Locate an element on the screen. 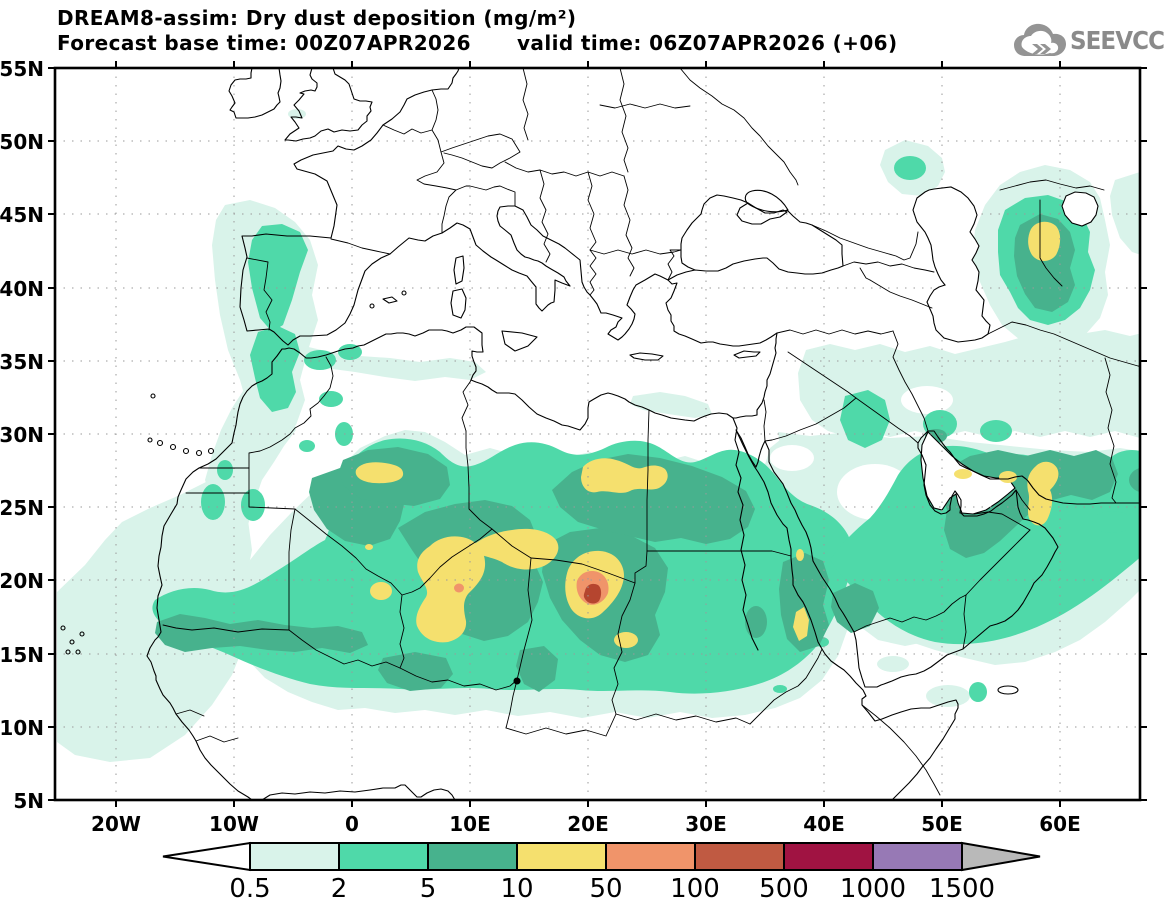  lat-label: 25N is located at coordinates (22, 508).